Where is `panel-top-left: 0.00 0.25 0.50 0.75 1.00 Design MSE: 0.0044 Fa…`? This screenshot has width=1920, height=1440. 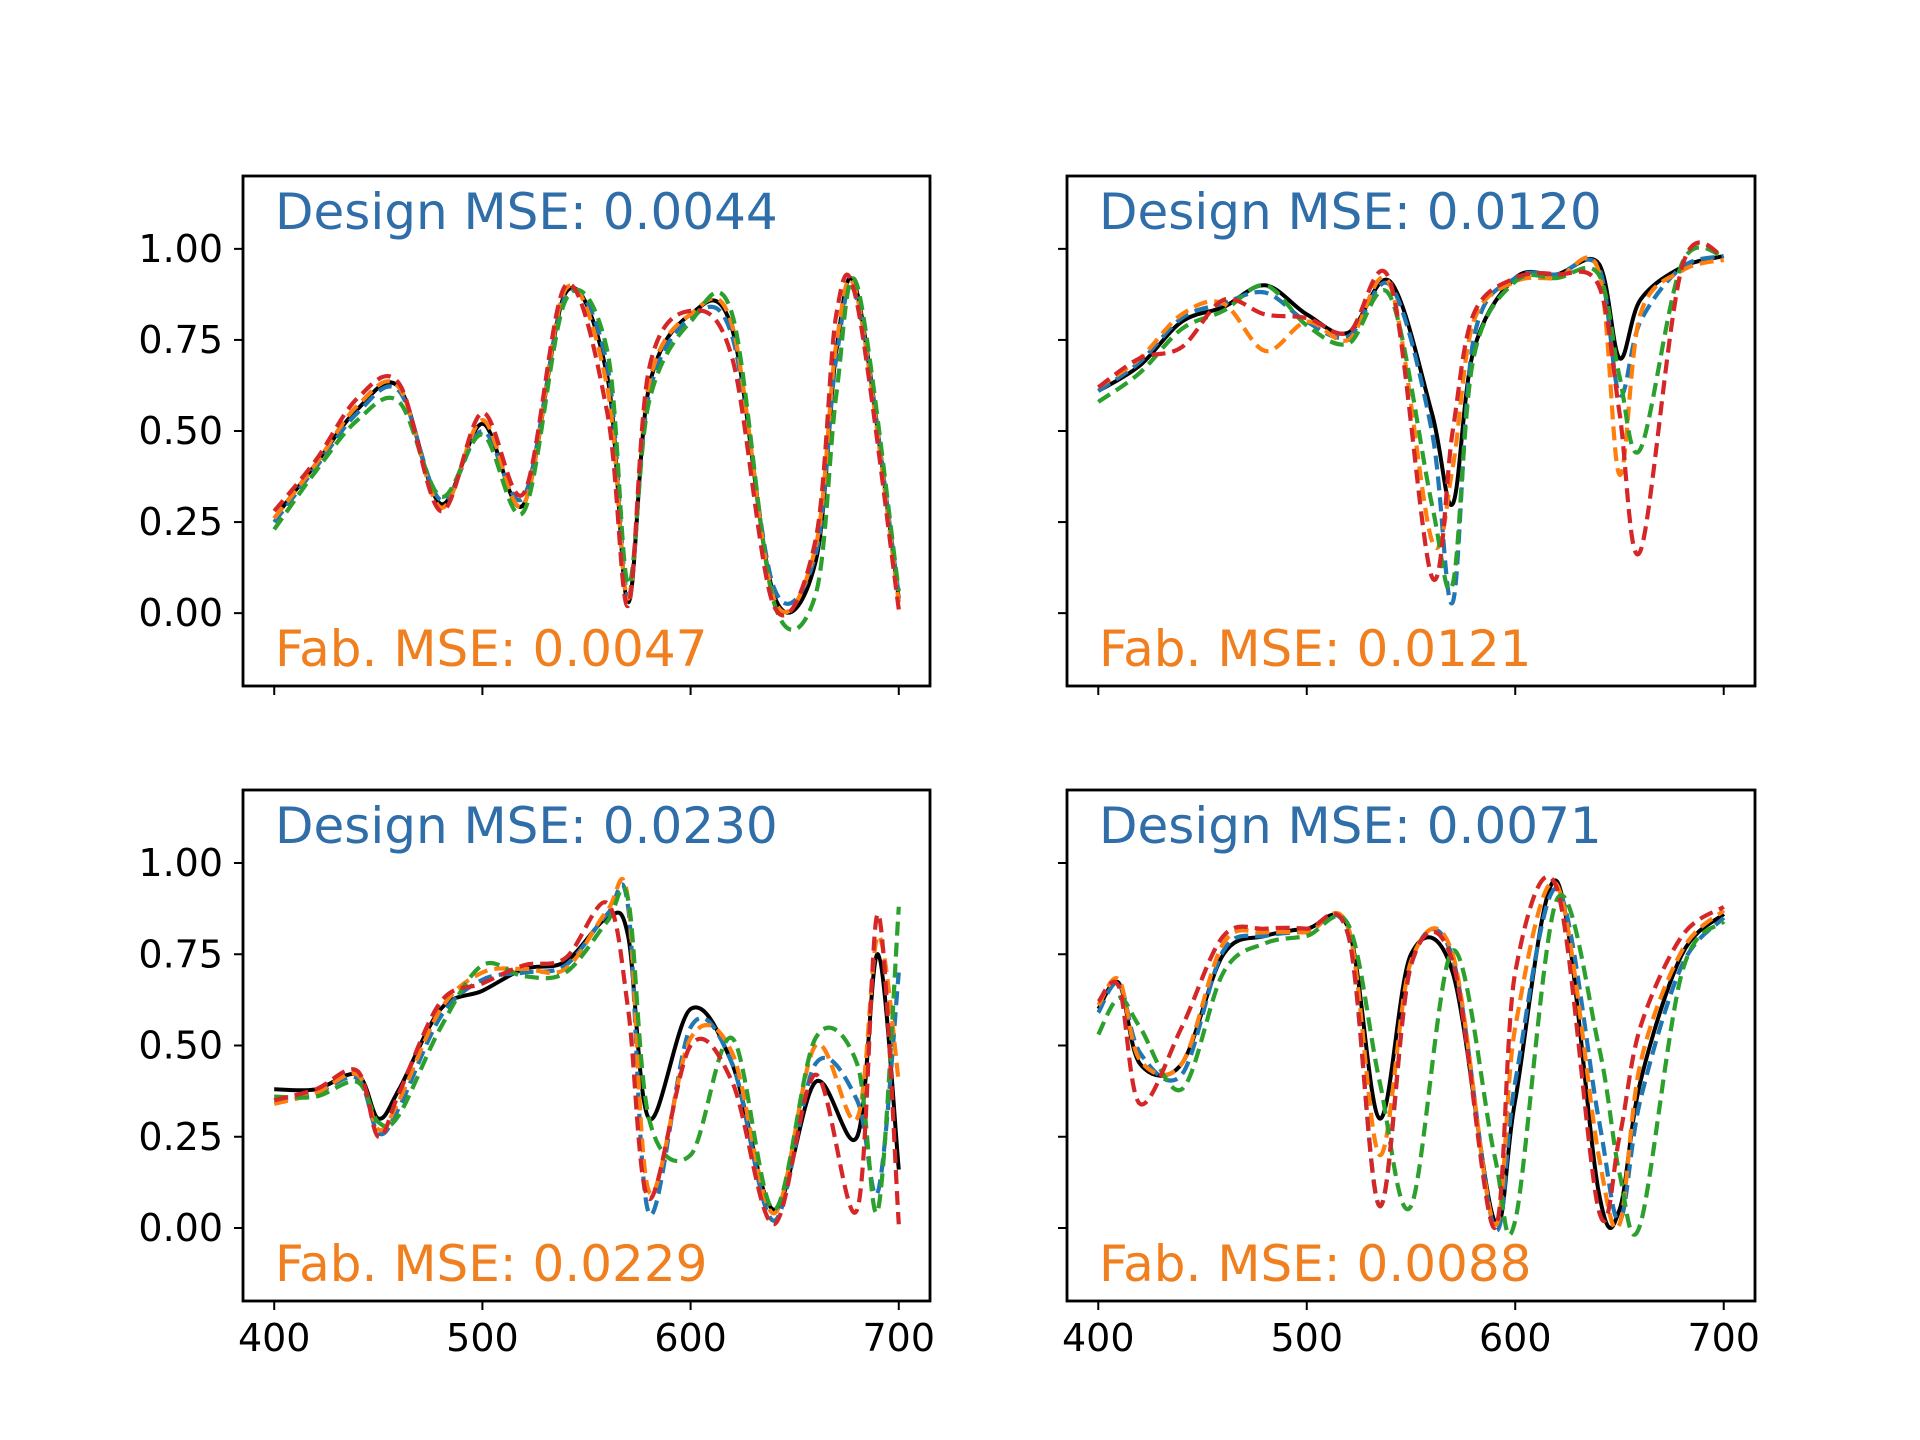
panel-top-left: 0.00 0.25 0.50 0.75 1.00 Design MSE: 0.0044 Fa… is located at coordinates (535, 434).